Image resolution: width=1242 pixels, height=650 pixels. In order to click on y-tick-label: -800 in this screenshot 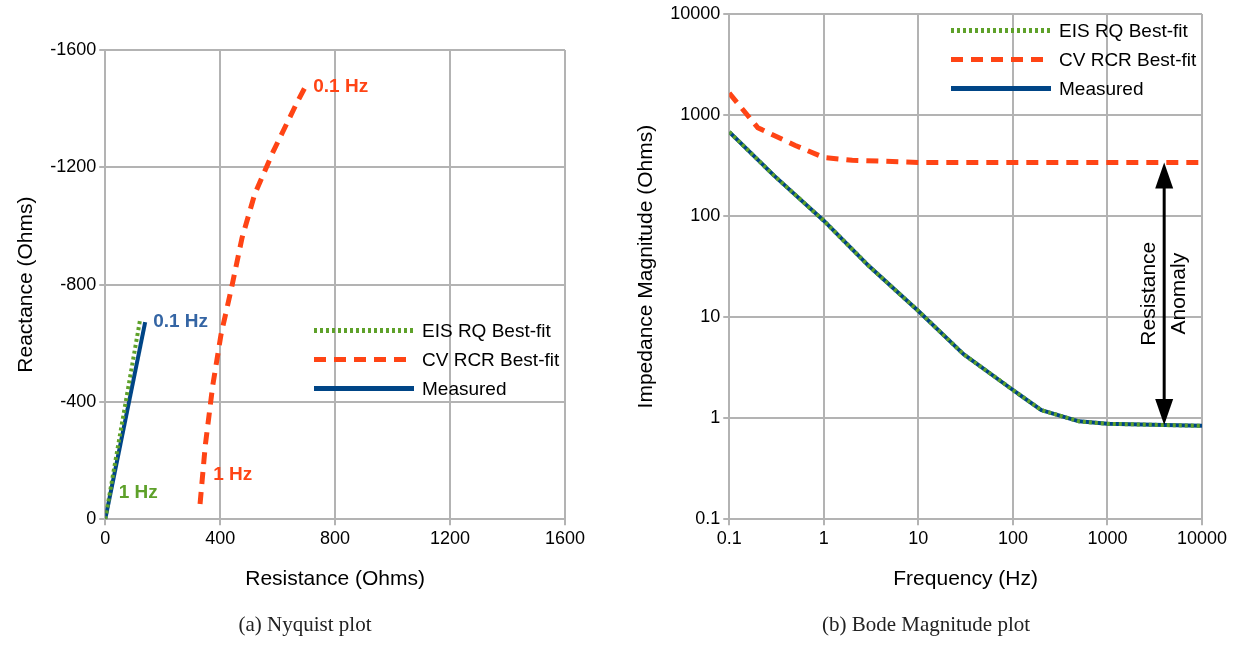, I will do `click(78, 283)`.